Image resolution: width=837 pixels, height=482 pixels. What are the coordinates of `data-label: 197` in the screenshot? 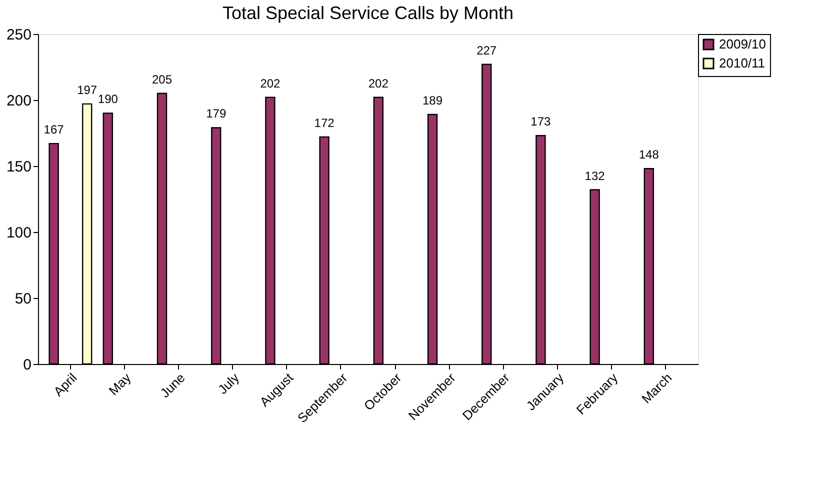 It's located at (87, 89).